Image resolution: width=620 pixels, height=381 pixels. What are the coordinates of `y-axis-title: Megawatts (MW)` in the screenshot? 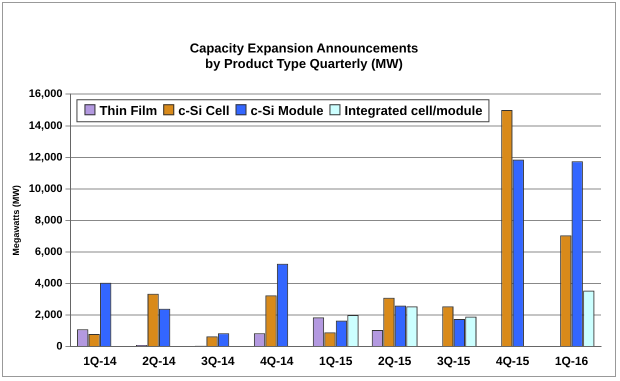 It's located at (15, 220).